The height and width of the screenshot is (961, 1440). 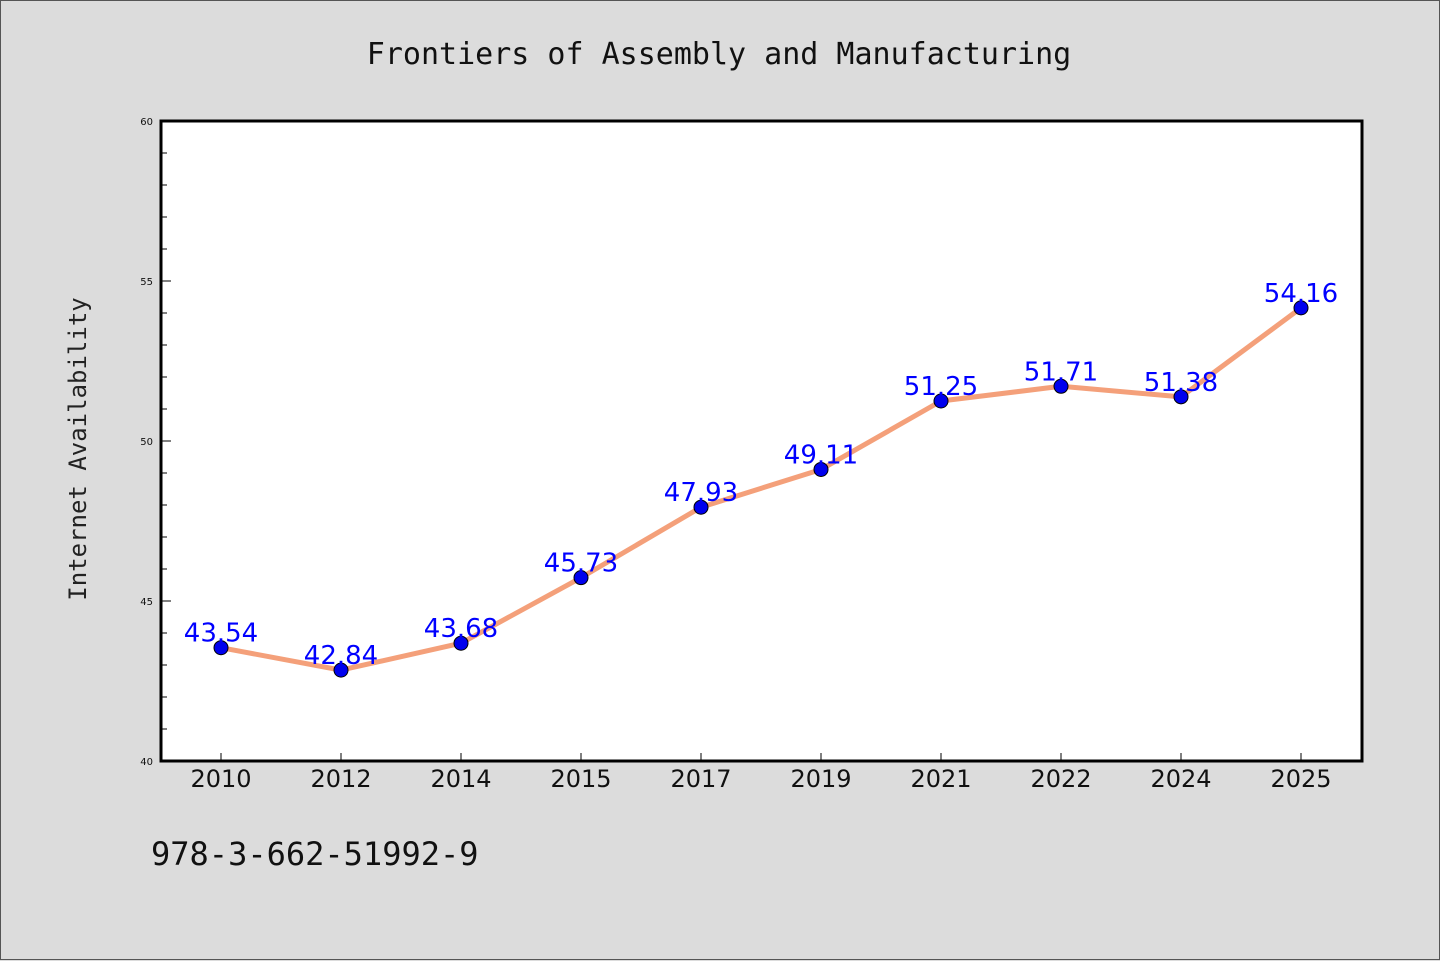 What do you see at coordinates (1300, 779) in the screenshot?
I see `x-tick-label: 2025` at bounding box center [1300, 779].